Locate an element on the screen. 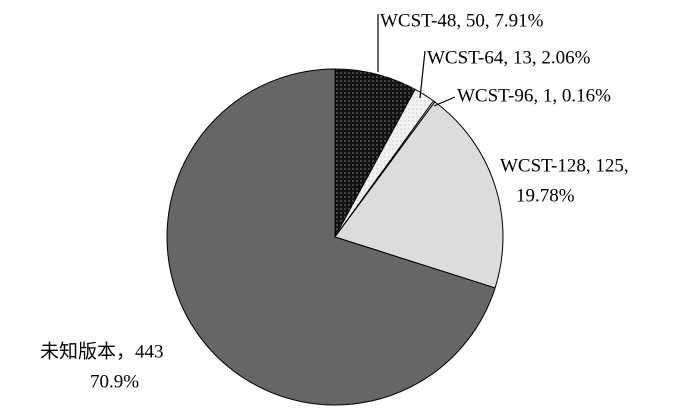 This screenshot has height=413, width=700. data-label: WCST-64, 13, 2.06% is located at coordinates (509, 57).